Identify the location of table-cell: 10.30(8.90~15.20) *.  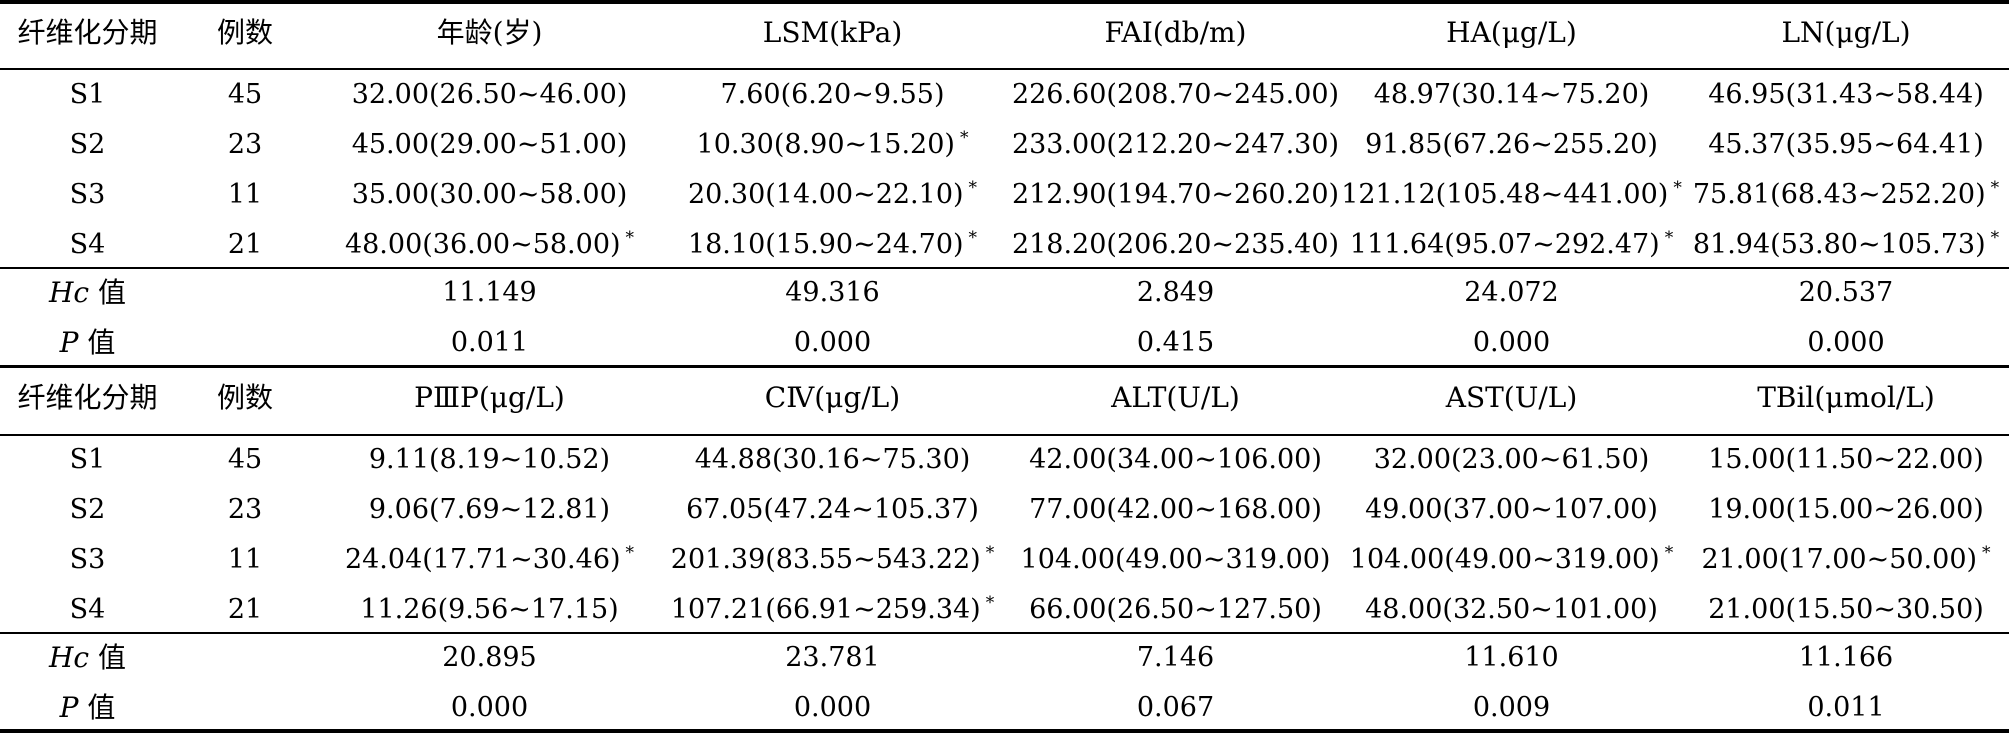
(832, 145).